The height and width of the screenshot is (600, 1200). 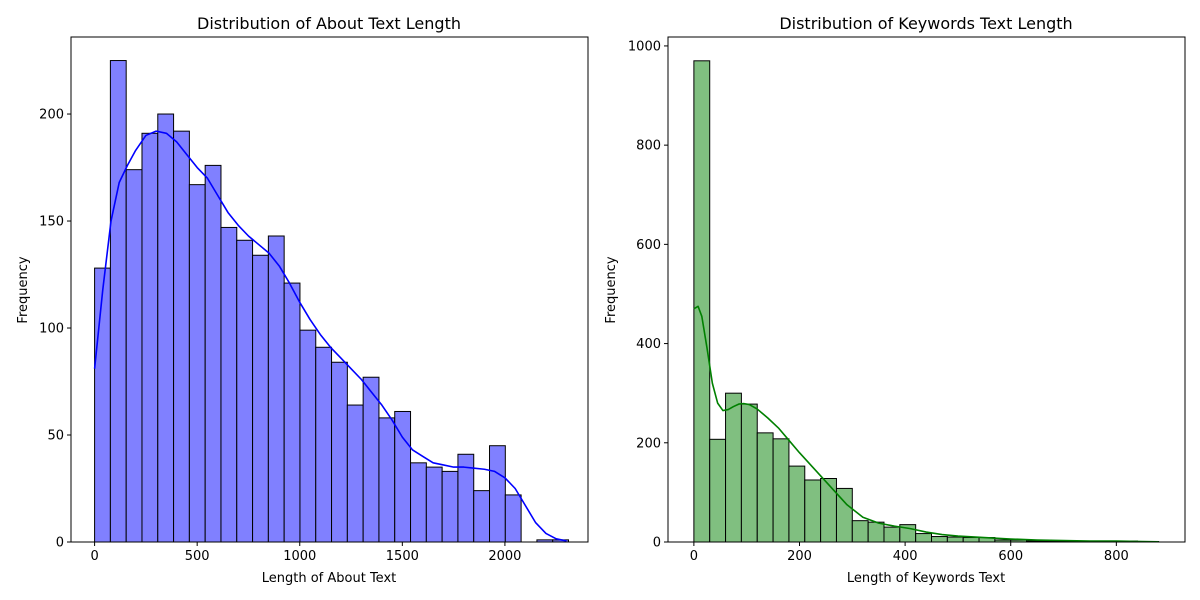 What do you see at coordinates (60, 543) in the screenshot?
I see `about-y-tick-label-0: 0` at bounding box center [60, 543].